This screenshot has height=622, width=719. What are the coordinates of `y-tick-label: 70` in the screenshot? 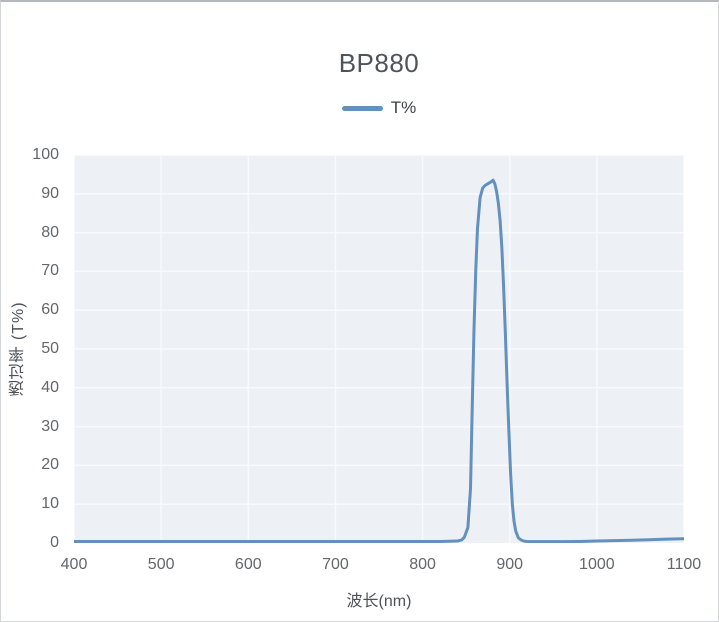 It's located at (50, 271).